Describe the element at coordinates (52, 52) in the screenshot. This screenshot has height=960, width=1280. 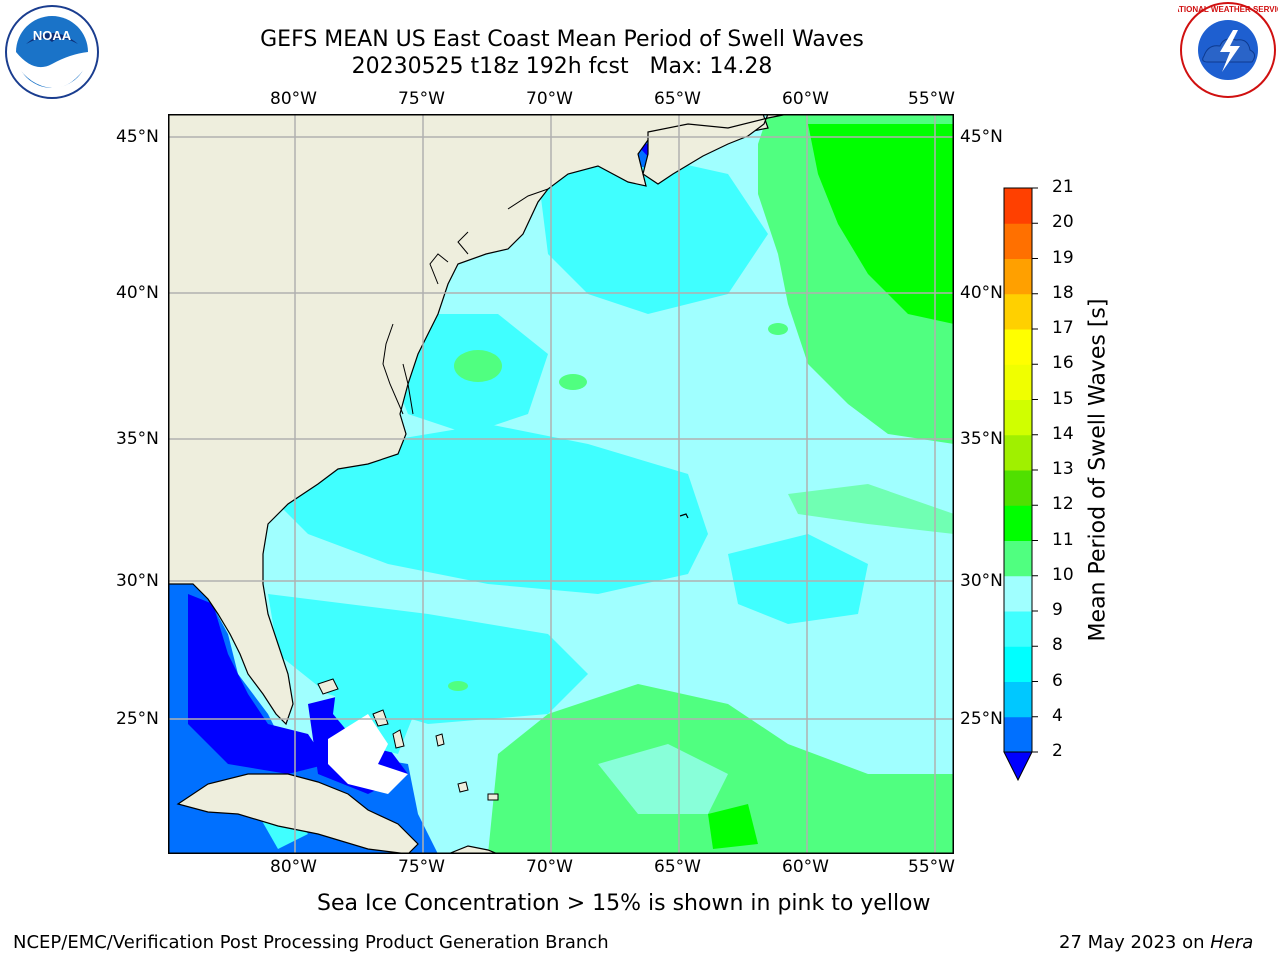
I see `noaa-logo: NOAA` at that location.